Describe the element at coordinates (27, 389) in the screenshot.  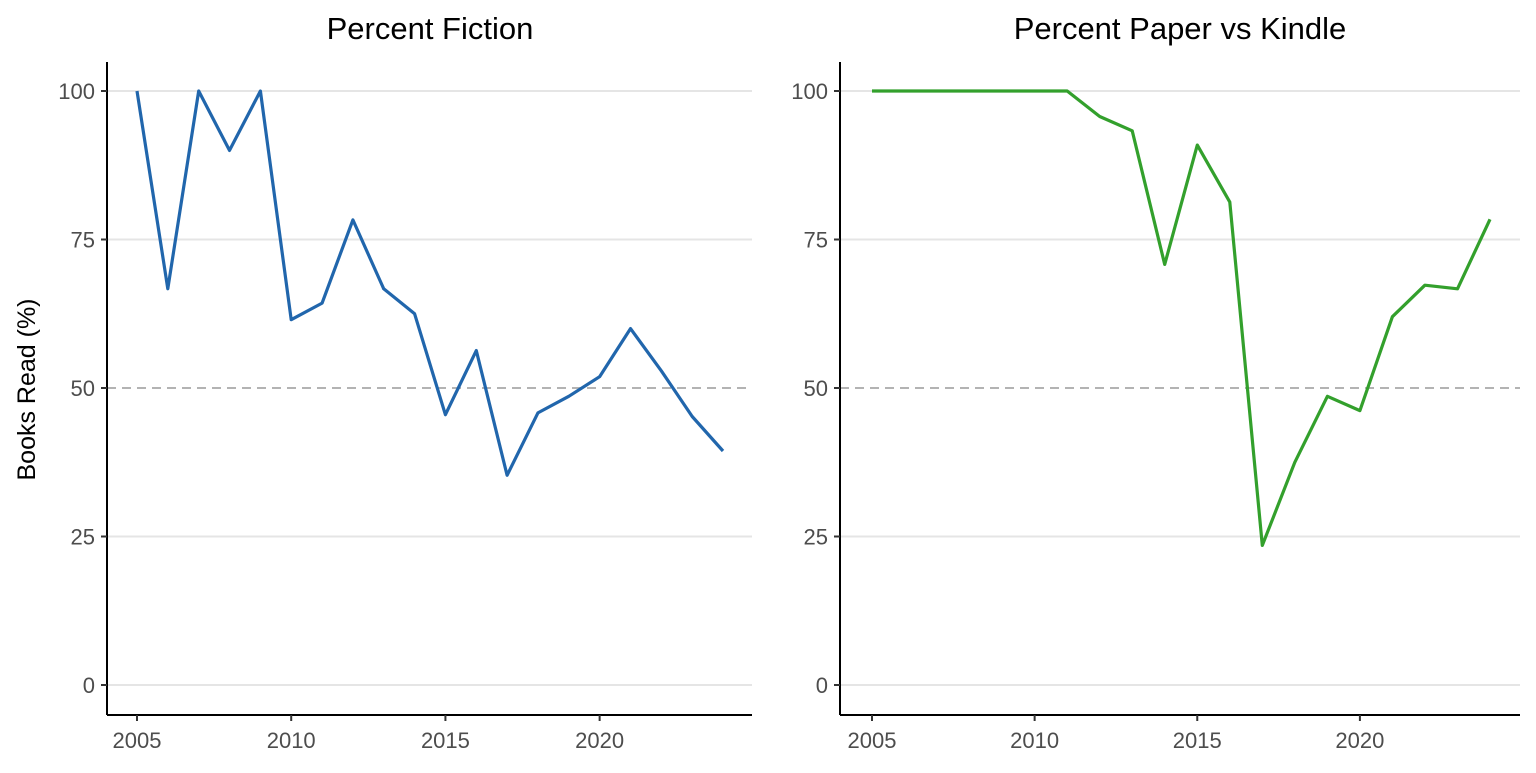
I see `y-axis-title: Books Read (%)` at that location.